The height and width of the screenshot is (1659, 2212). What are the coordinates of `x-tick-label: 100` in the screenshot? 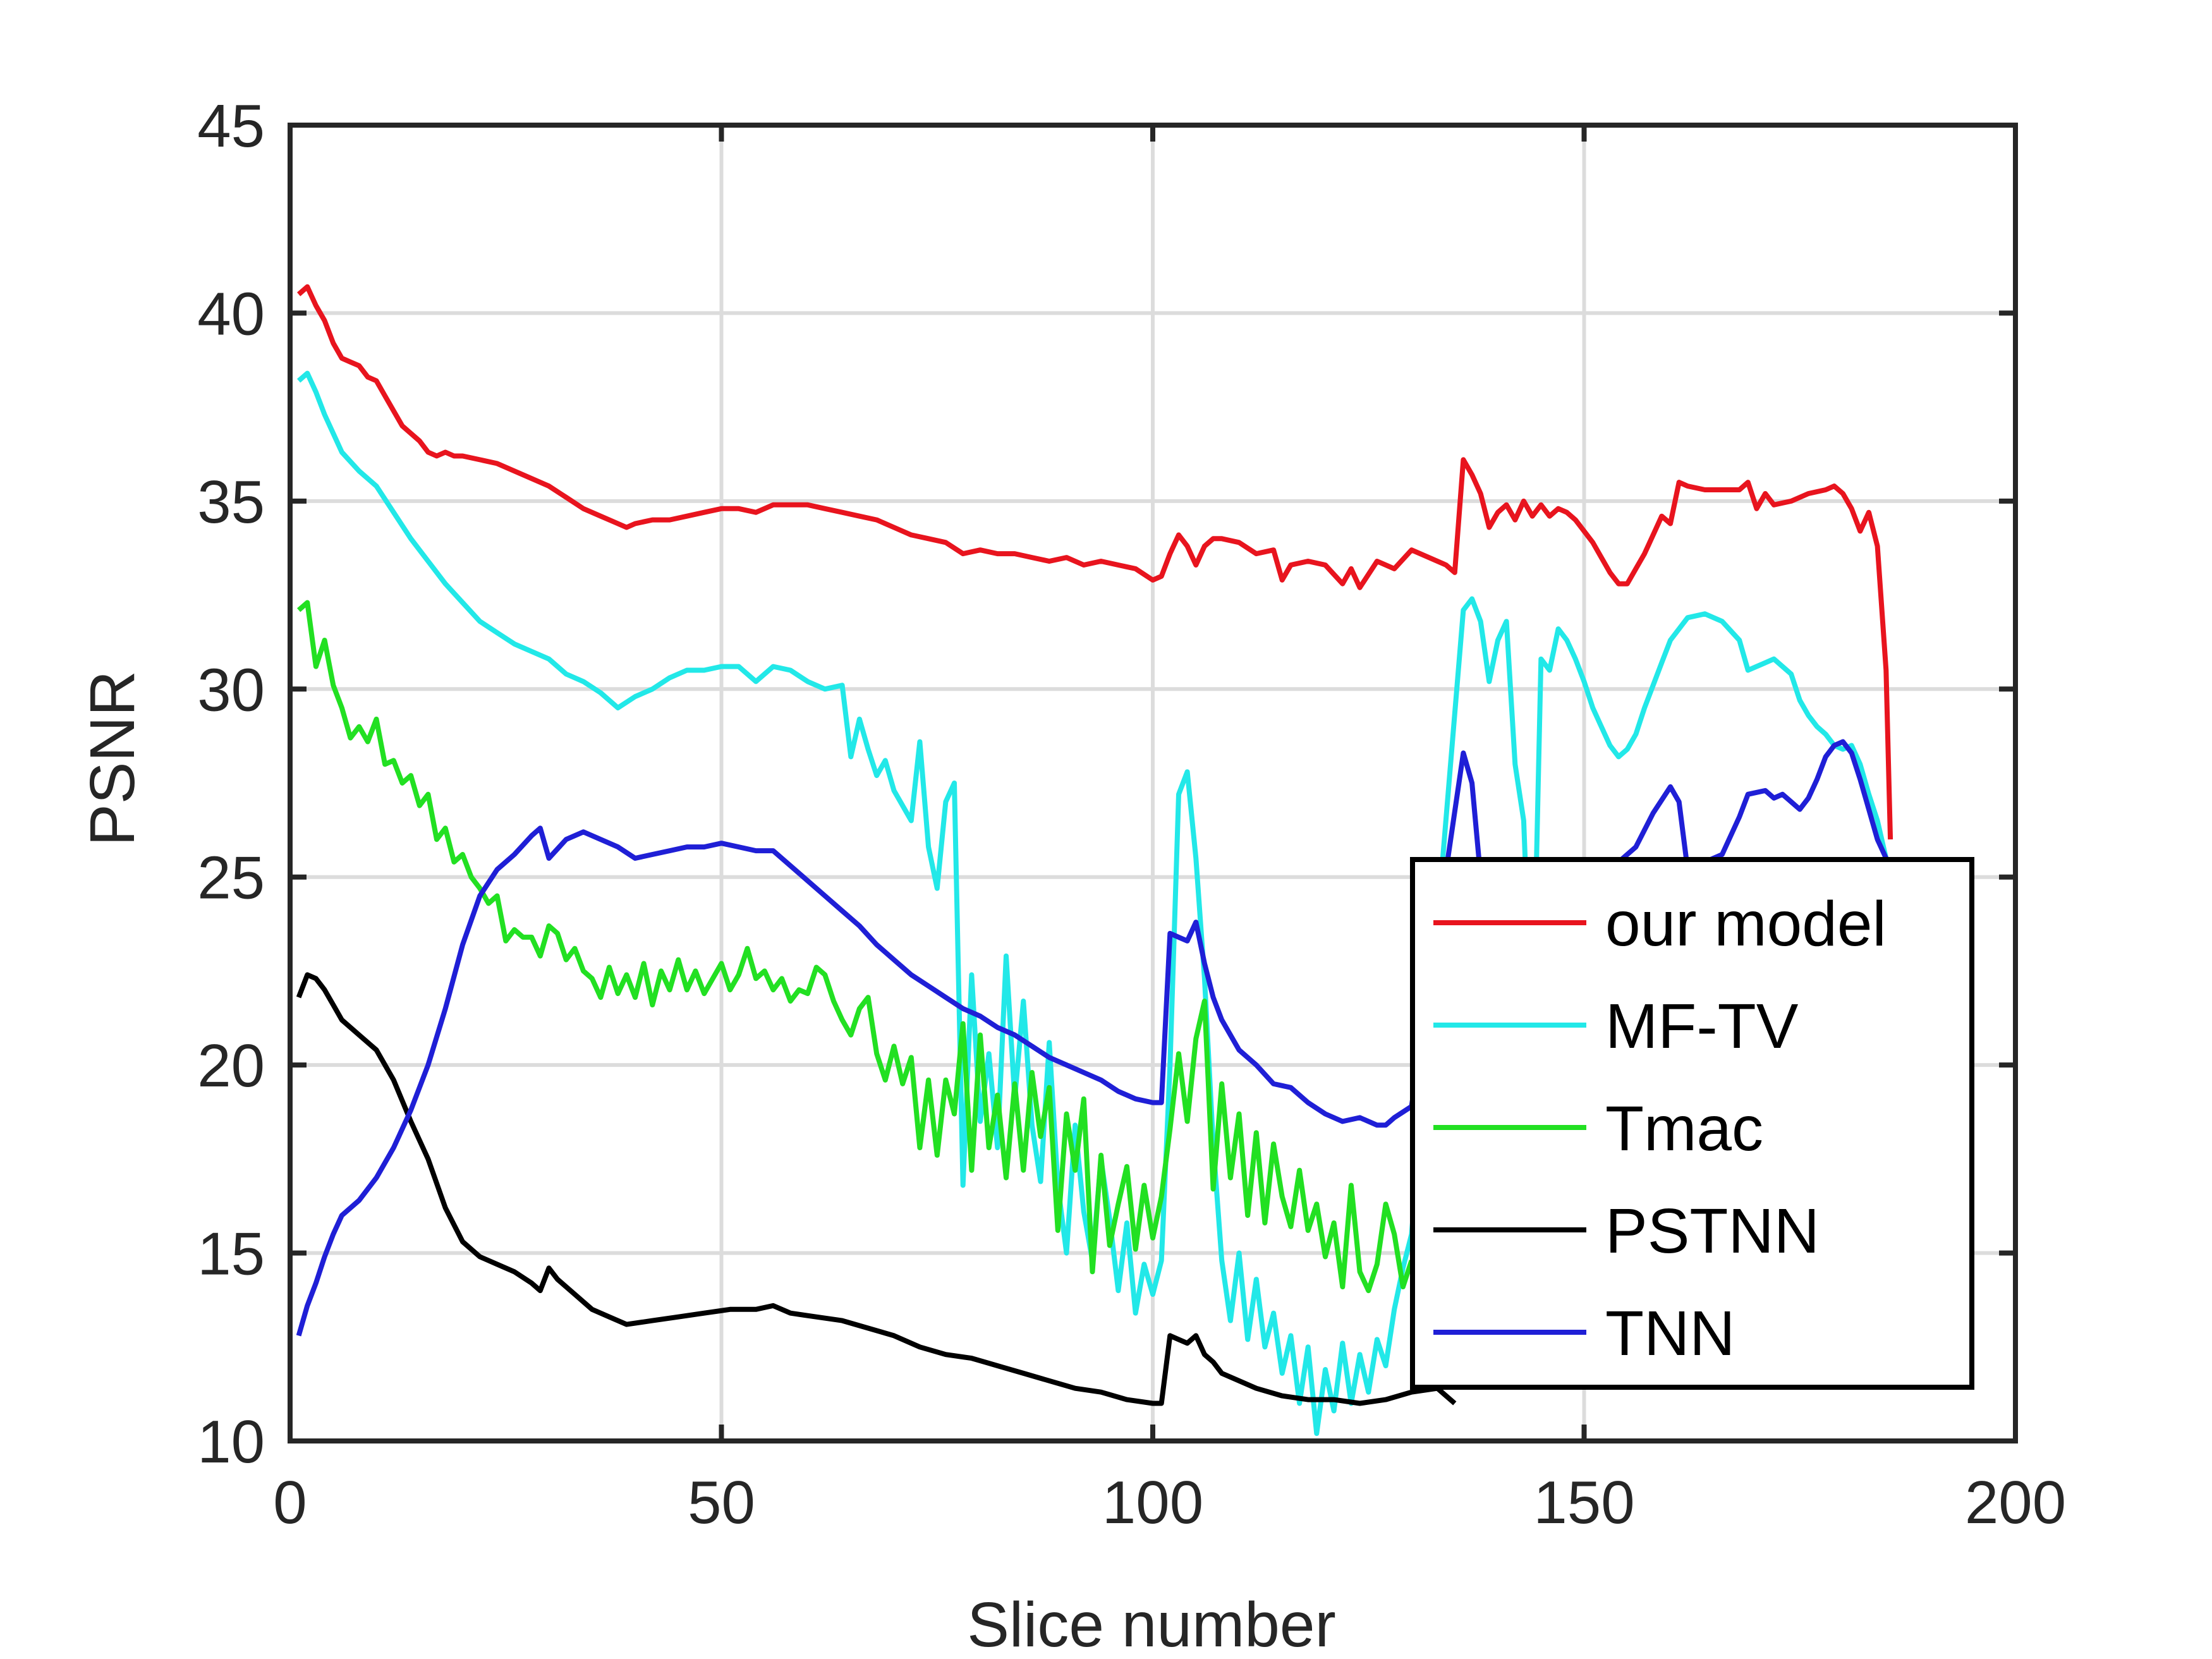 It's located at (1152, 1502).